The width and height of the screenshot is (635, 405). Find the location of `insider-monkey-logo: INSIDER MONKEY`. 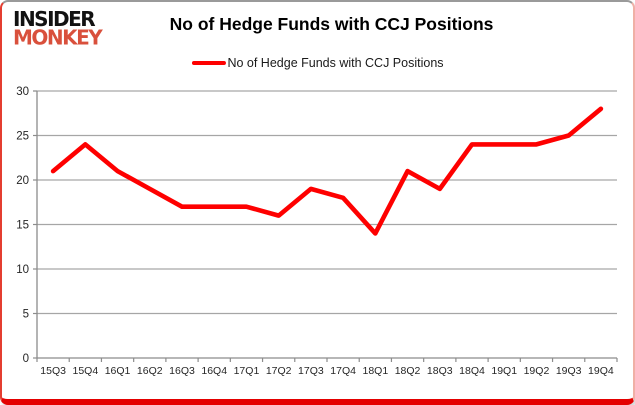

insider-monkey-logo: INSIDER MONKEY is located at coordinates (58, 28).